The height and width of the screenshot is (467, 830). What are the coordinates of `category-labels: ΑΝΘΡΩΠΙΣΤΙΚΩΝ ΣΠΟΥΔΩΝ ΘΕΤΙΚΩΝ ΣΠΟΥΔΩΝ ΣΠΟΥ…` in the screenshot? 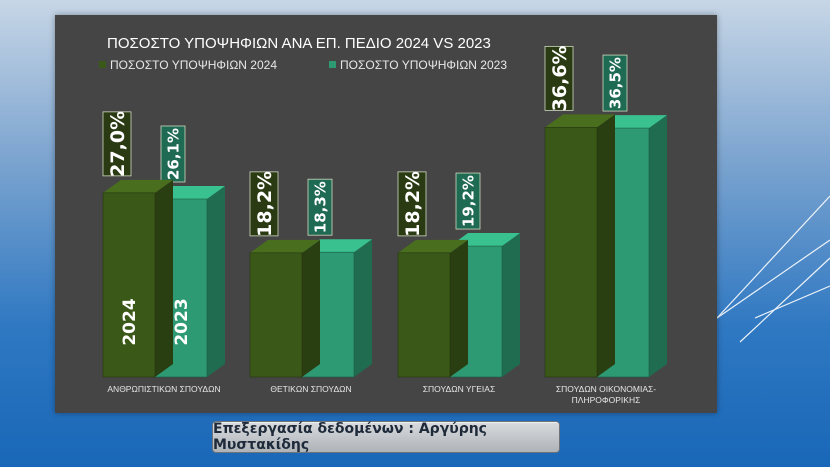 It's located at (381, 394).